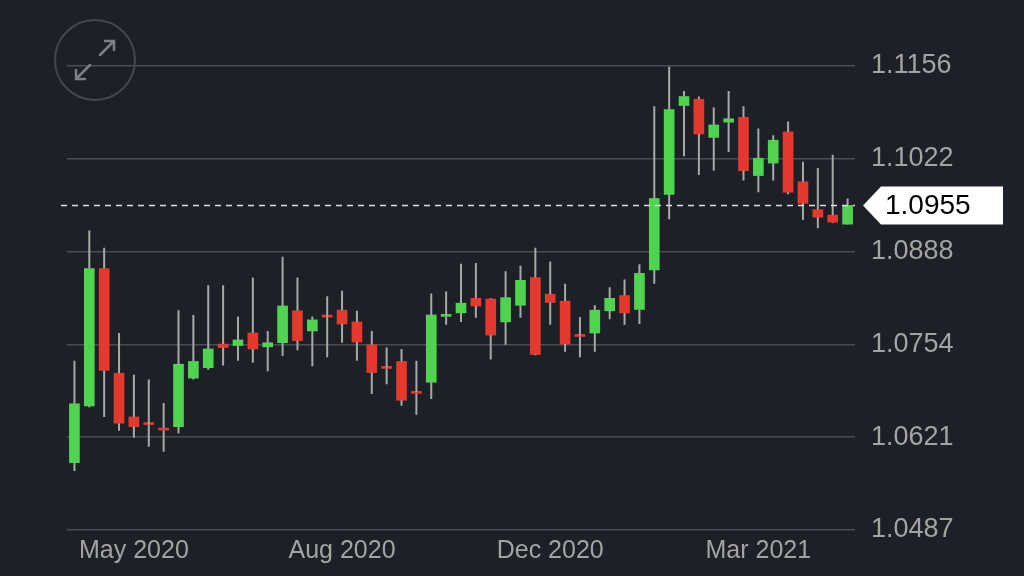 Image resolution: width=1024 pixels, height=576 pixels. Describe the element at coordinates (134, 548) in the screenshot. I see `x-tick-label: May 2020` at that location.